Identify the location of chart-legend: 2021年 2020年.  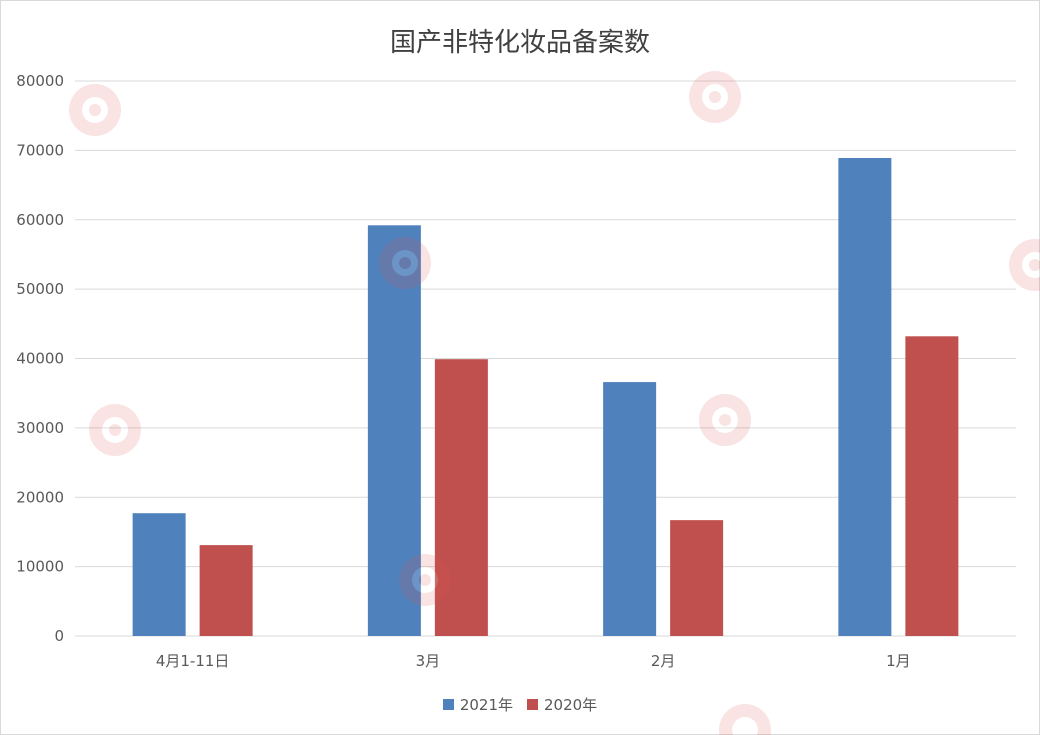
(520, 704).